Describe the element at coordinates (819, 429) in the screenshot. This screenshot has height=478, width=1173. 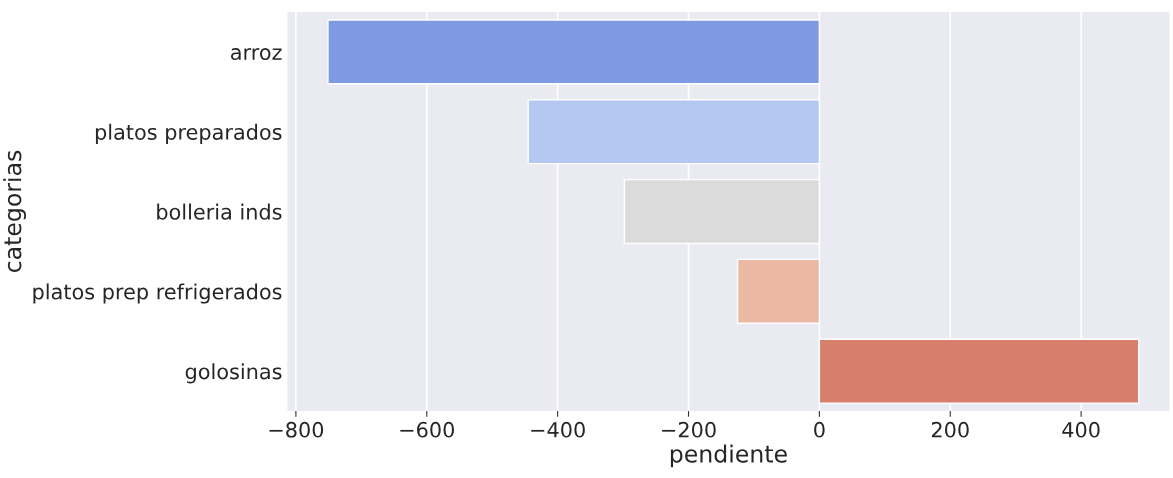
I see `x-tick-label: 0` at that location.